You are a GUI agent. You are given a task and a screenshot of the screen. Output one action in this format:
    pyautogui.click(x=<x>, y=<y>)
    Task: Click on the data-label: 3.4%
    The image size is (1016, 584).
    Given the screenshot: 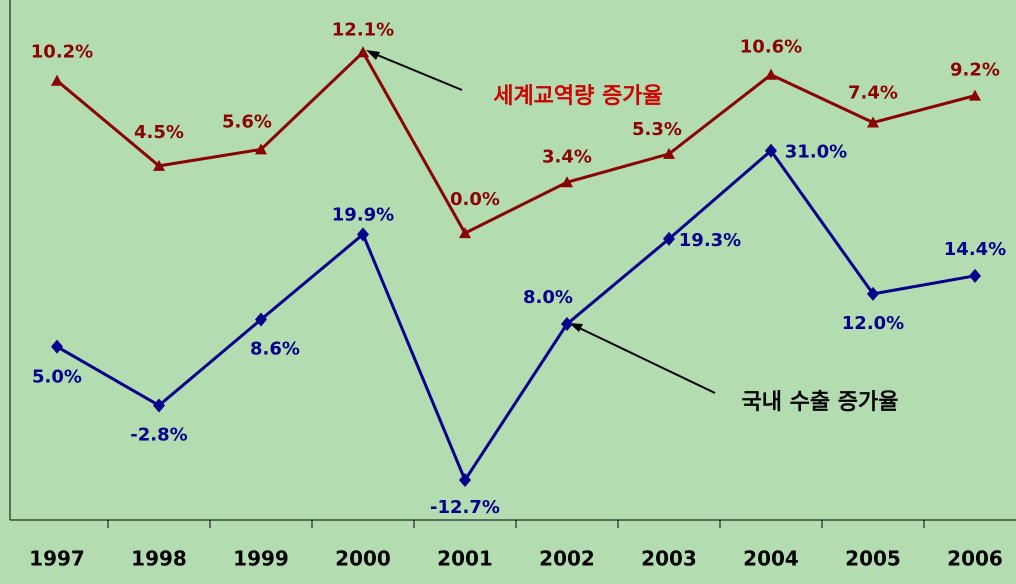 What is the action you would take?
    pyautogui.click(x=567, y=156)
    